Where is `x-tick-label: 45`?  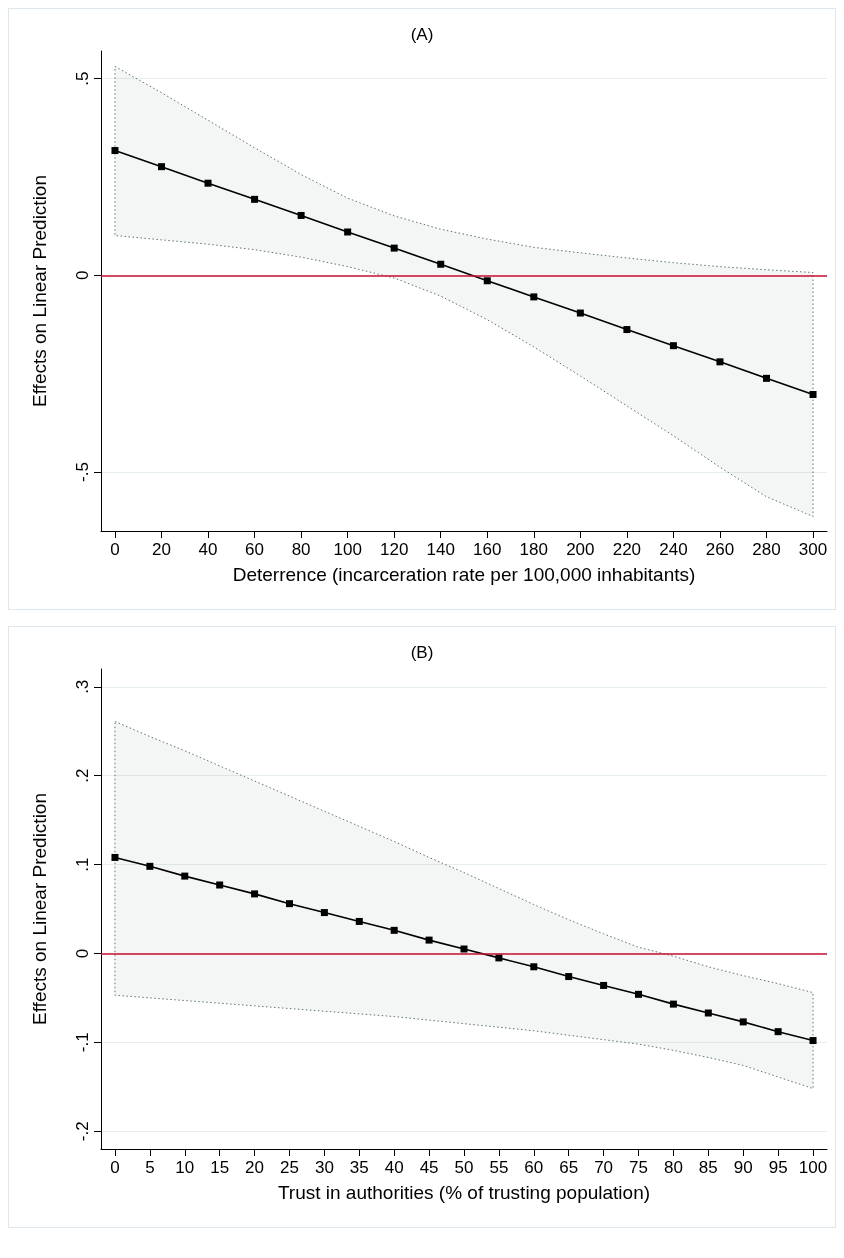
x-tick-label: 45 is located at coordinates (429, 1167).